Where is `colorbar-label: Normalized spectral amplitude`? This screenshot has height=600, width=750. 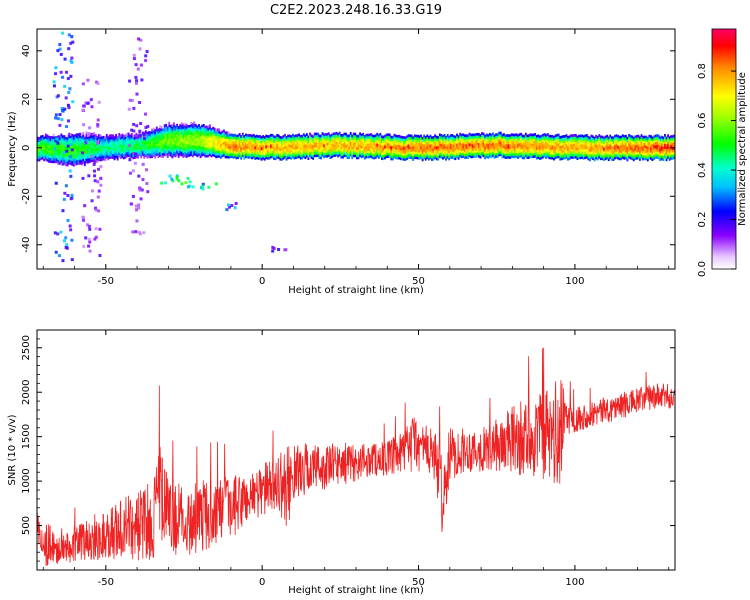
colorbar-label: Normalized spectral amplitude is located at coordinates (742, 149).